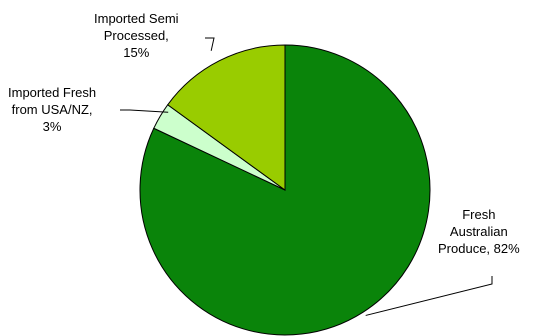 This screenshot has height=336, width=554. I want to click on slice-label-imported-semi-processed: Imported Semi Processed, 15%, so click(136, 35).